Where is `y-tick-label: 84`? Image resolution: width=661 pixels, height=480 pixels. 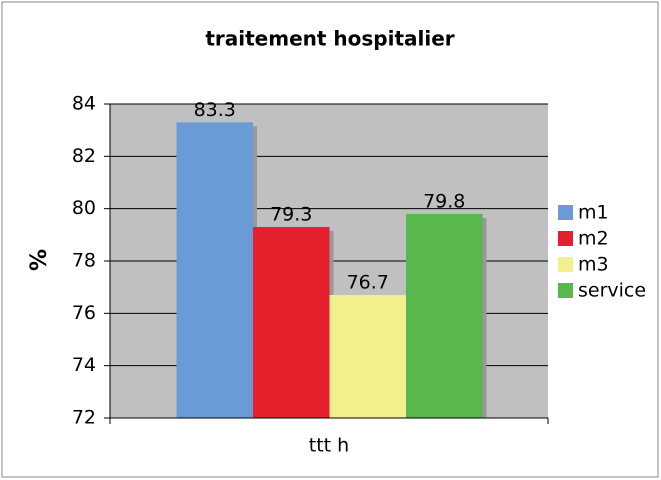 y-tick-label: 84 is located at coordinates (84, 104).